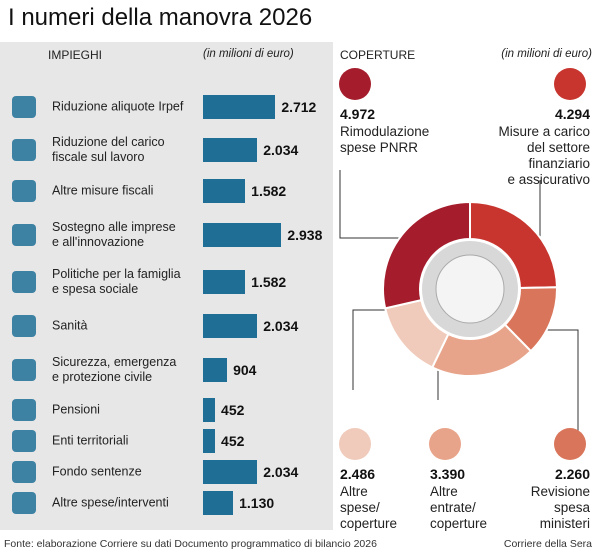 This screenshot has width=600, height=552. Describe the element at coordinates (305, 235) in the screenshot. I see `value-label: 2.938` at that location.